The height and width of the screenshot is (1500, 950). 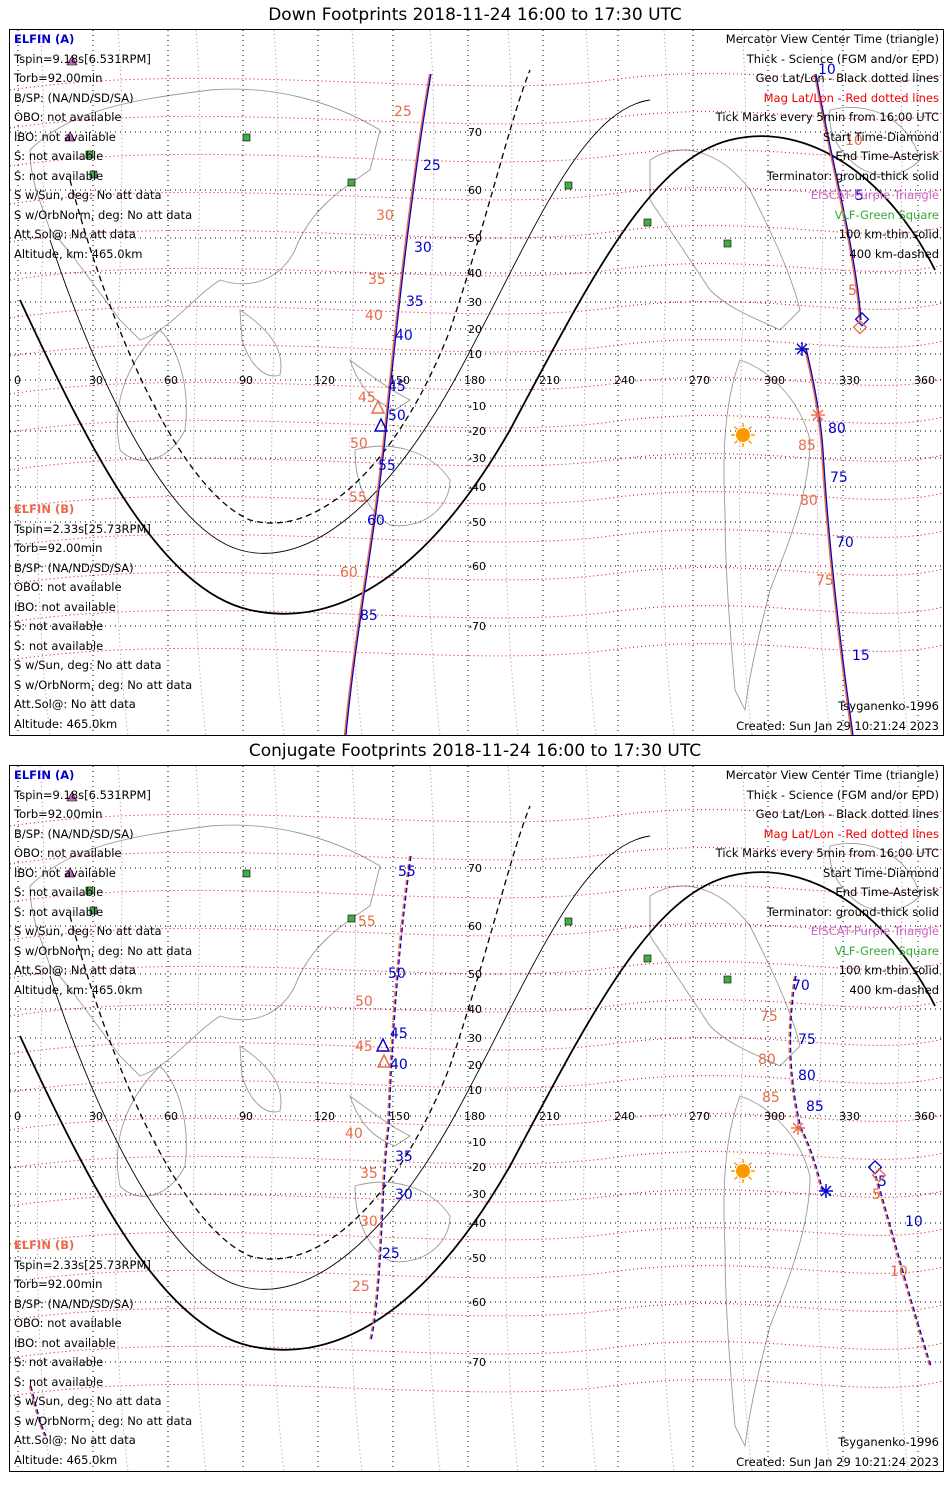 What do you see at coordinates (888, 1442) in the screenshot?
I see `model-label: Tsyganenko-1996` at bounding box center [888, 1442].